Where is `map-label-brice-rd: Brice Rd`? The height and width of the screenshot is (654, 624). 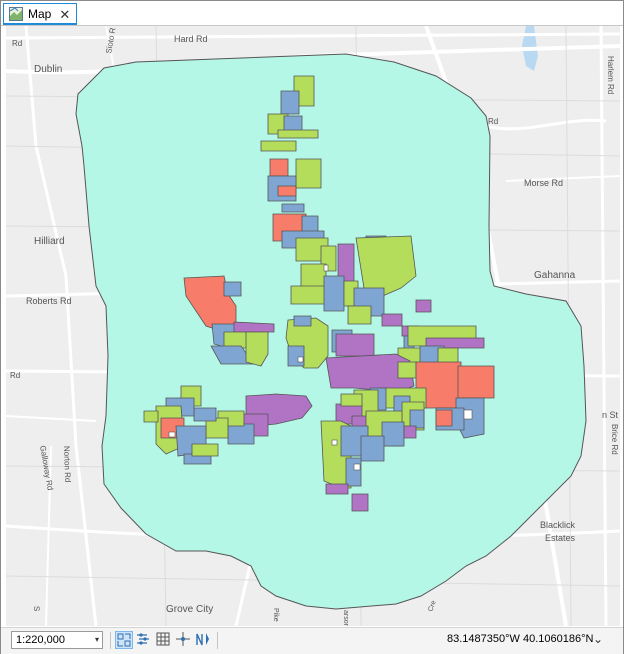
map-label-brice-rd: Brice Rd is located at coordinates (614, 439).